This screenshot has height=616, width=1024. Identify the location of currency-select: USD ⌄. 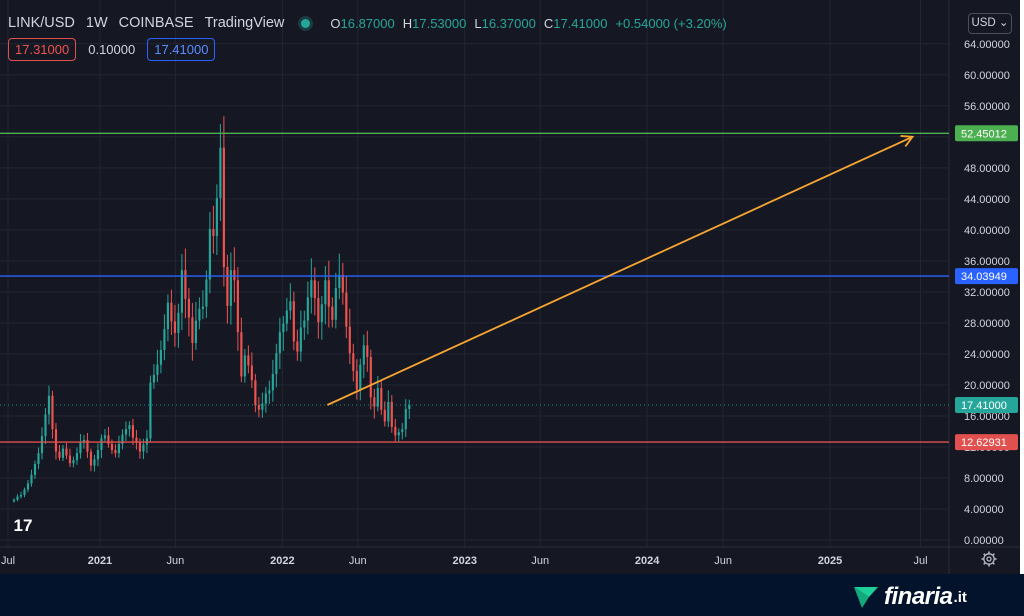
(990, 23).